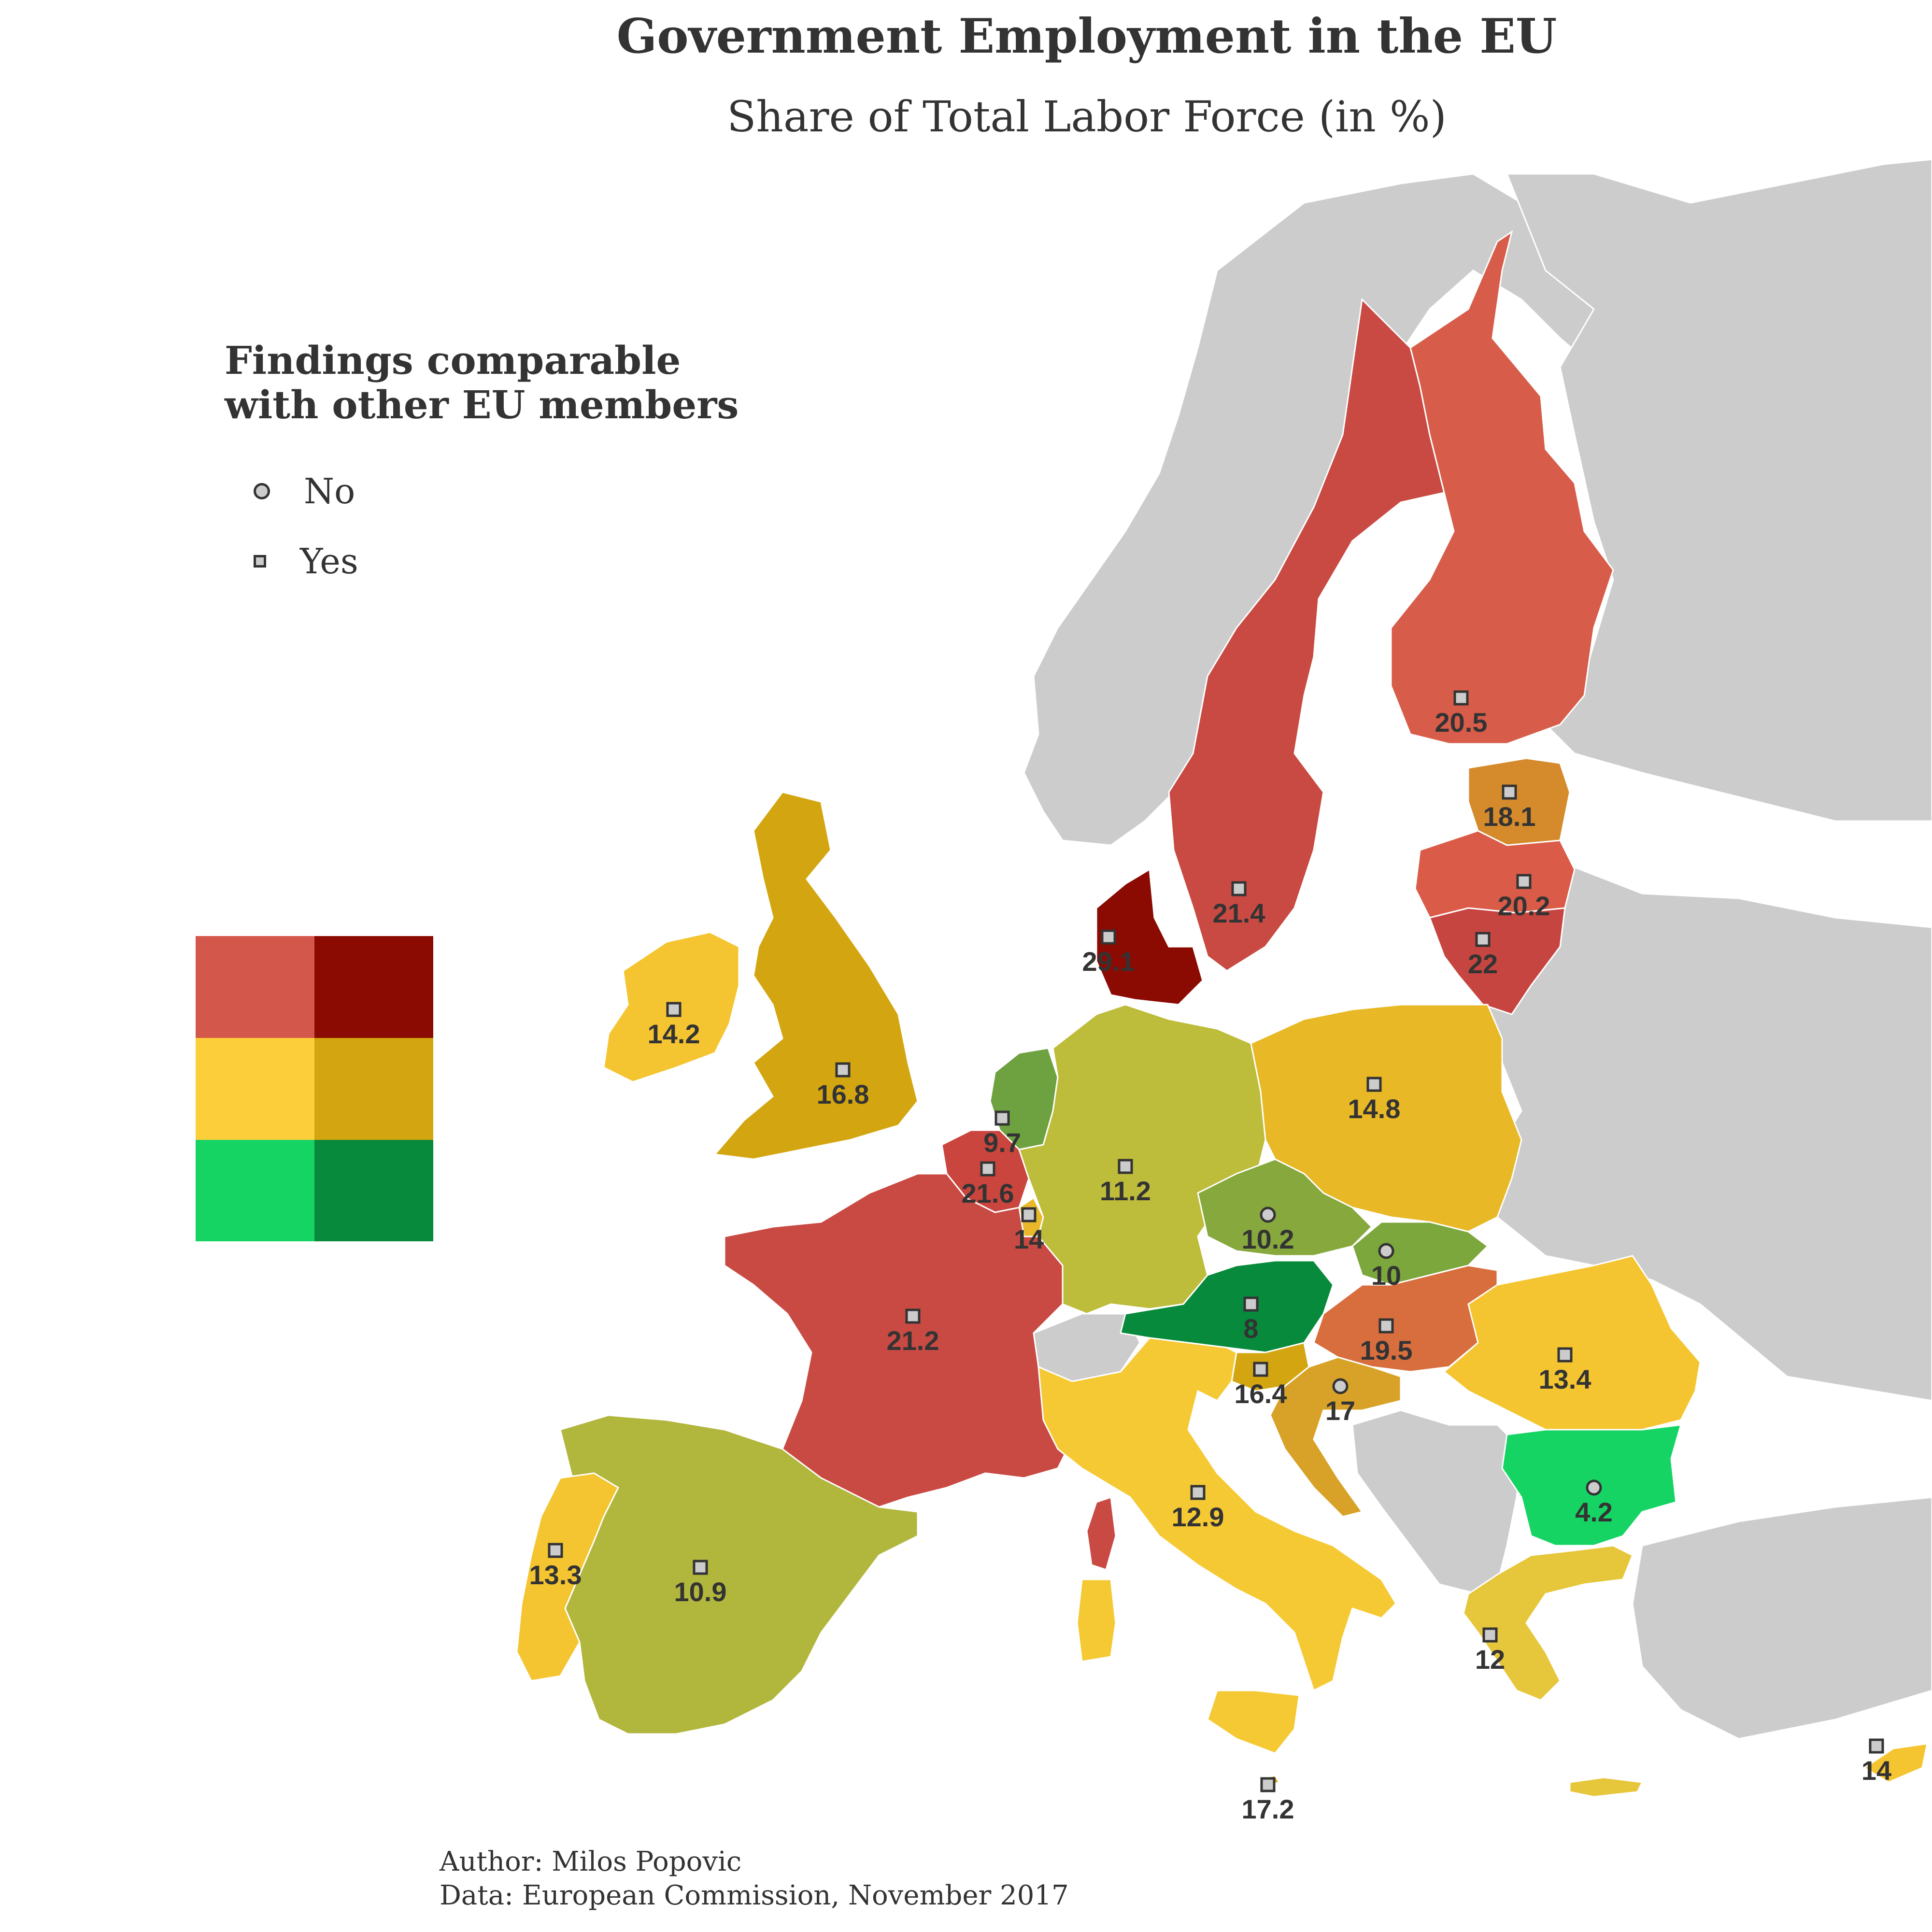  I want to click on value-label: 14.8, so click(1374, 1109).